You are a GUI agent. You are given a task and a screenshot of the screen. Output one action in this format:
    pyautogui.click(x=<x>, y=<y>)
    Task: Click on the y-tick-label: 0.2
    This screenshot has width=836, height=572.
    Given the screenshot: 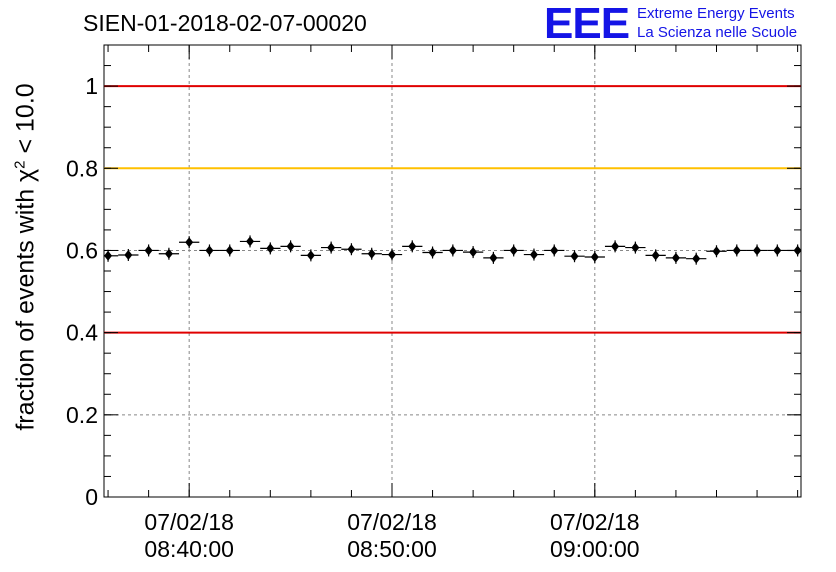 What is the action you would take?
    pyautogui.click(x=82, y=415)
    